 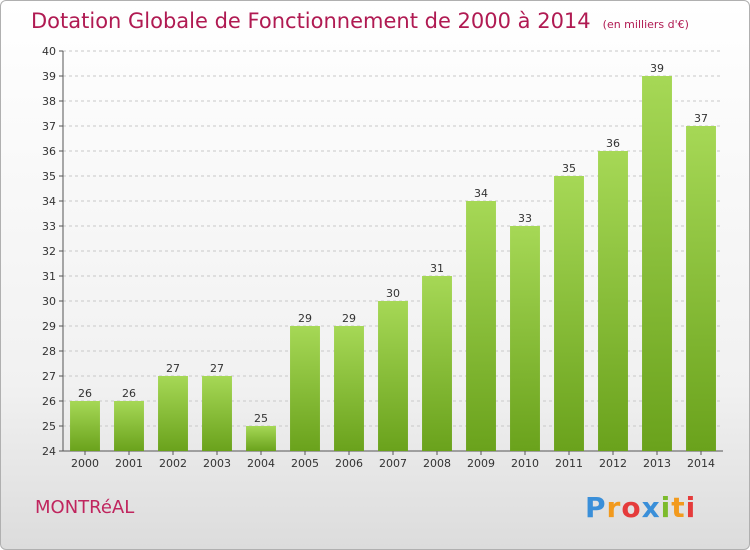 What do you see at coordinates (305, 463) in the screenshot?
I see `x-tick-label: 2005` at bounding box center [305, 463].